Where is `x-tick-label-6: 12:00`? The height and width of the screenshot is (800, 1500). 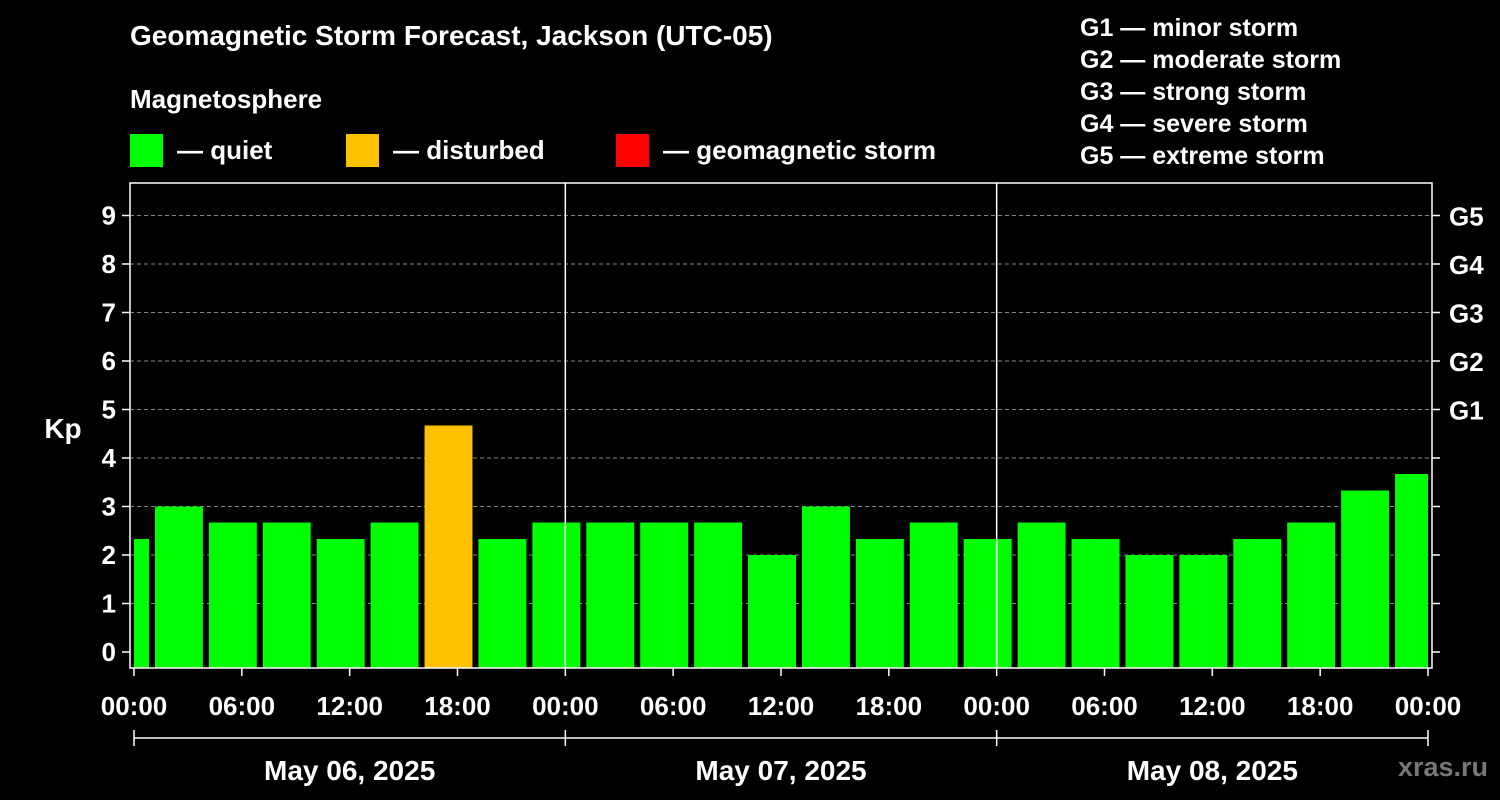
x-tick-label-6: 12:00 is located at coordinates (781, 706).